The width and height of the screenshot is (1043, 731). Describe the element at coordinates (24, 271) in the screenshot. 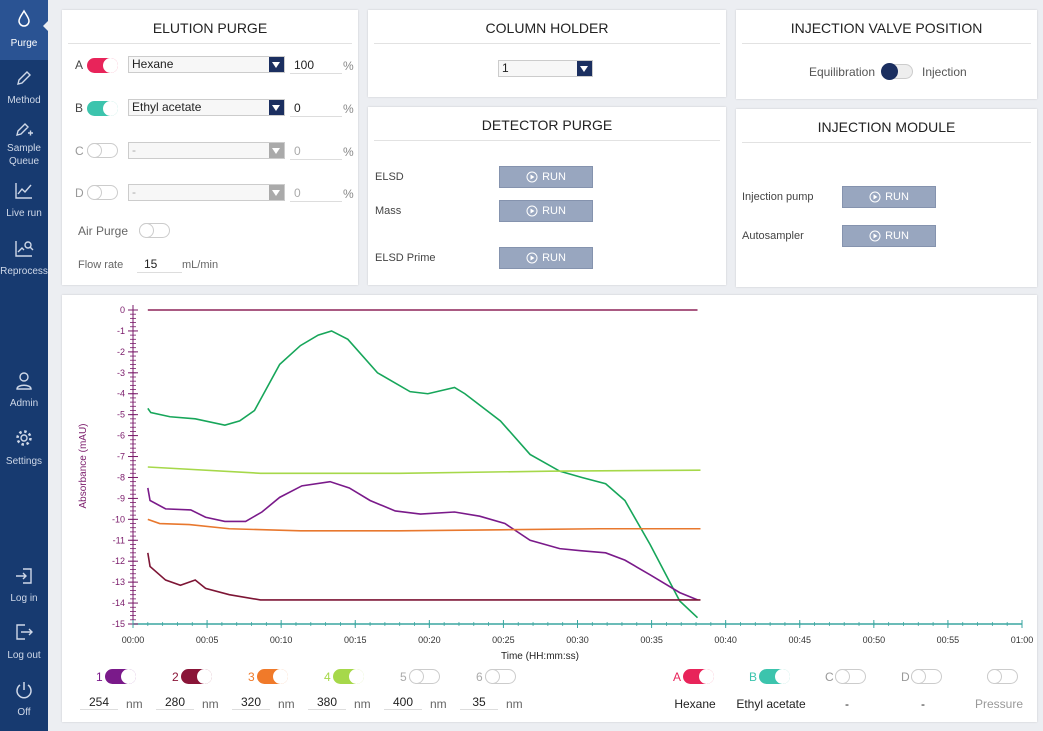

I see `nav-item: Reprocess` at that location.